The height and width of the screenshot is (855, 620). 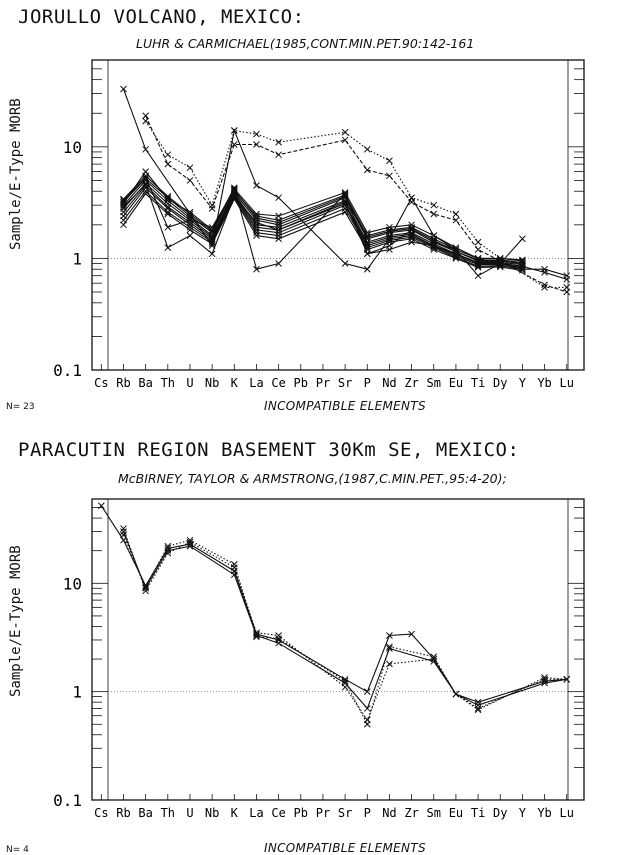 I want to click on x-tick-label: Nd, so click(x=389, y=383).